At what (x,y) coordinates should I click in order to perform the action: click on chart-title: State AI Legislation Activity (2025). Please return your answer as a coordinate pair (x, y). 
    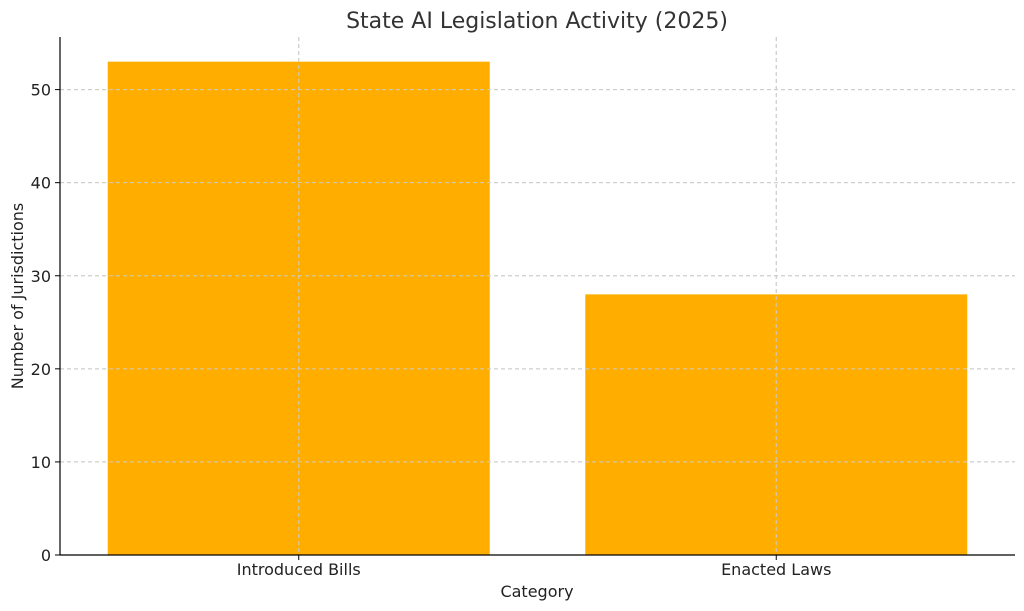
    Looking at the image, I should click on (537, 21).